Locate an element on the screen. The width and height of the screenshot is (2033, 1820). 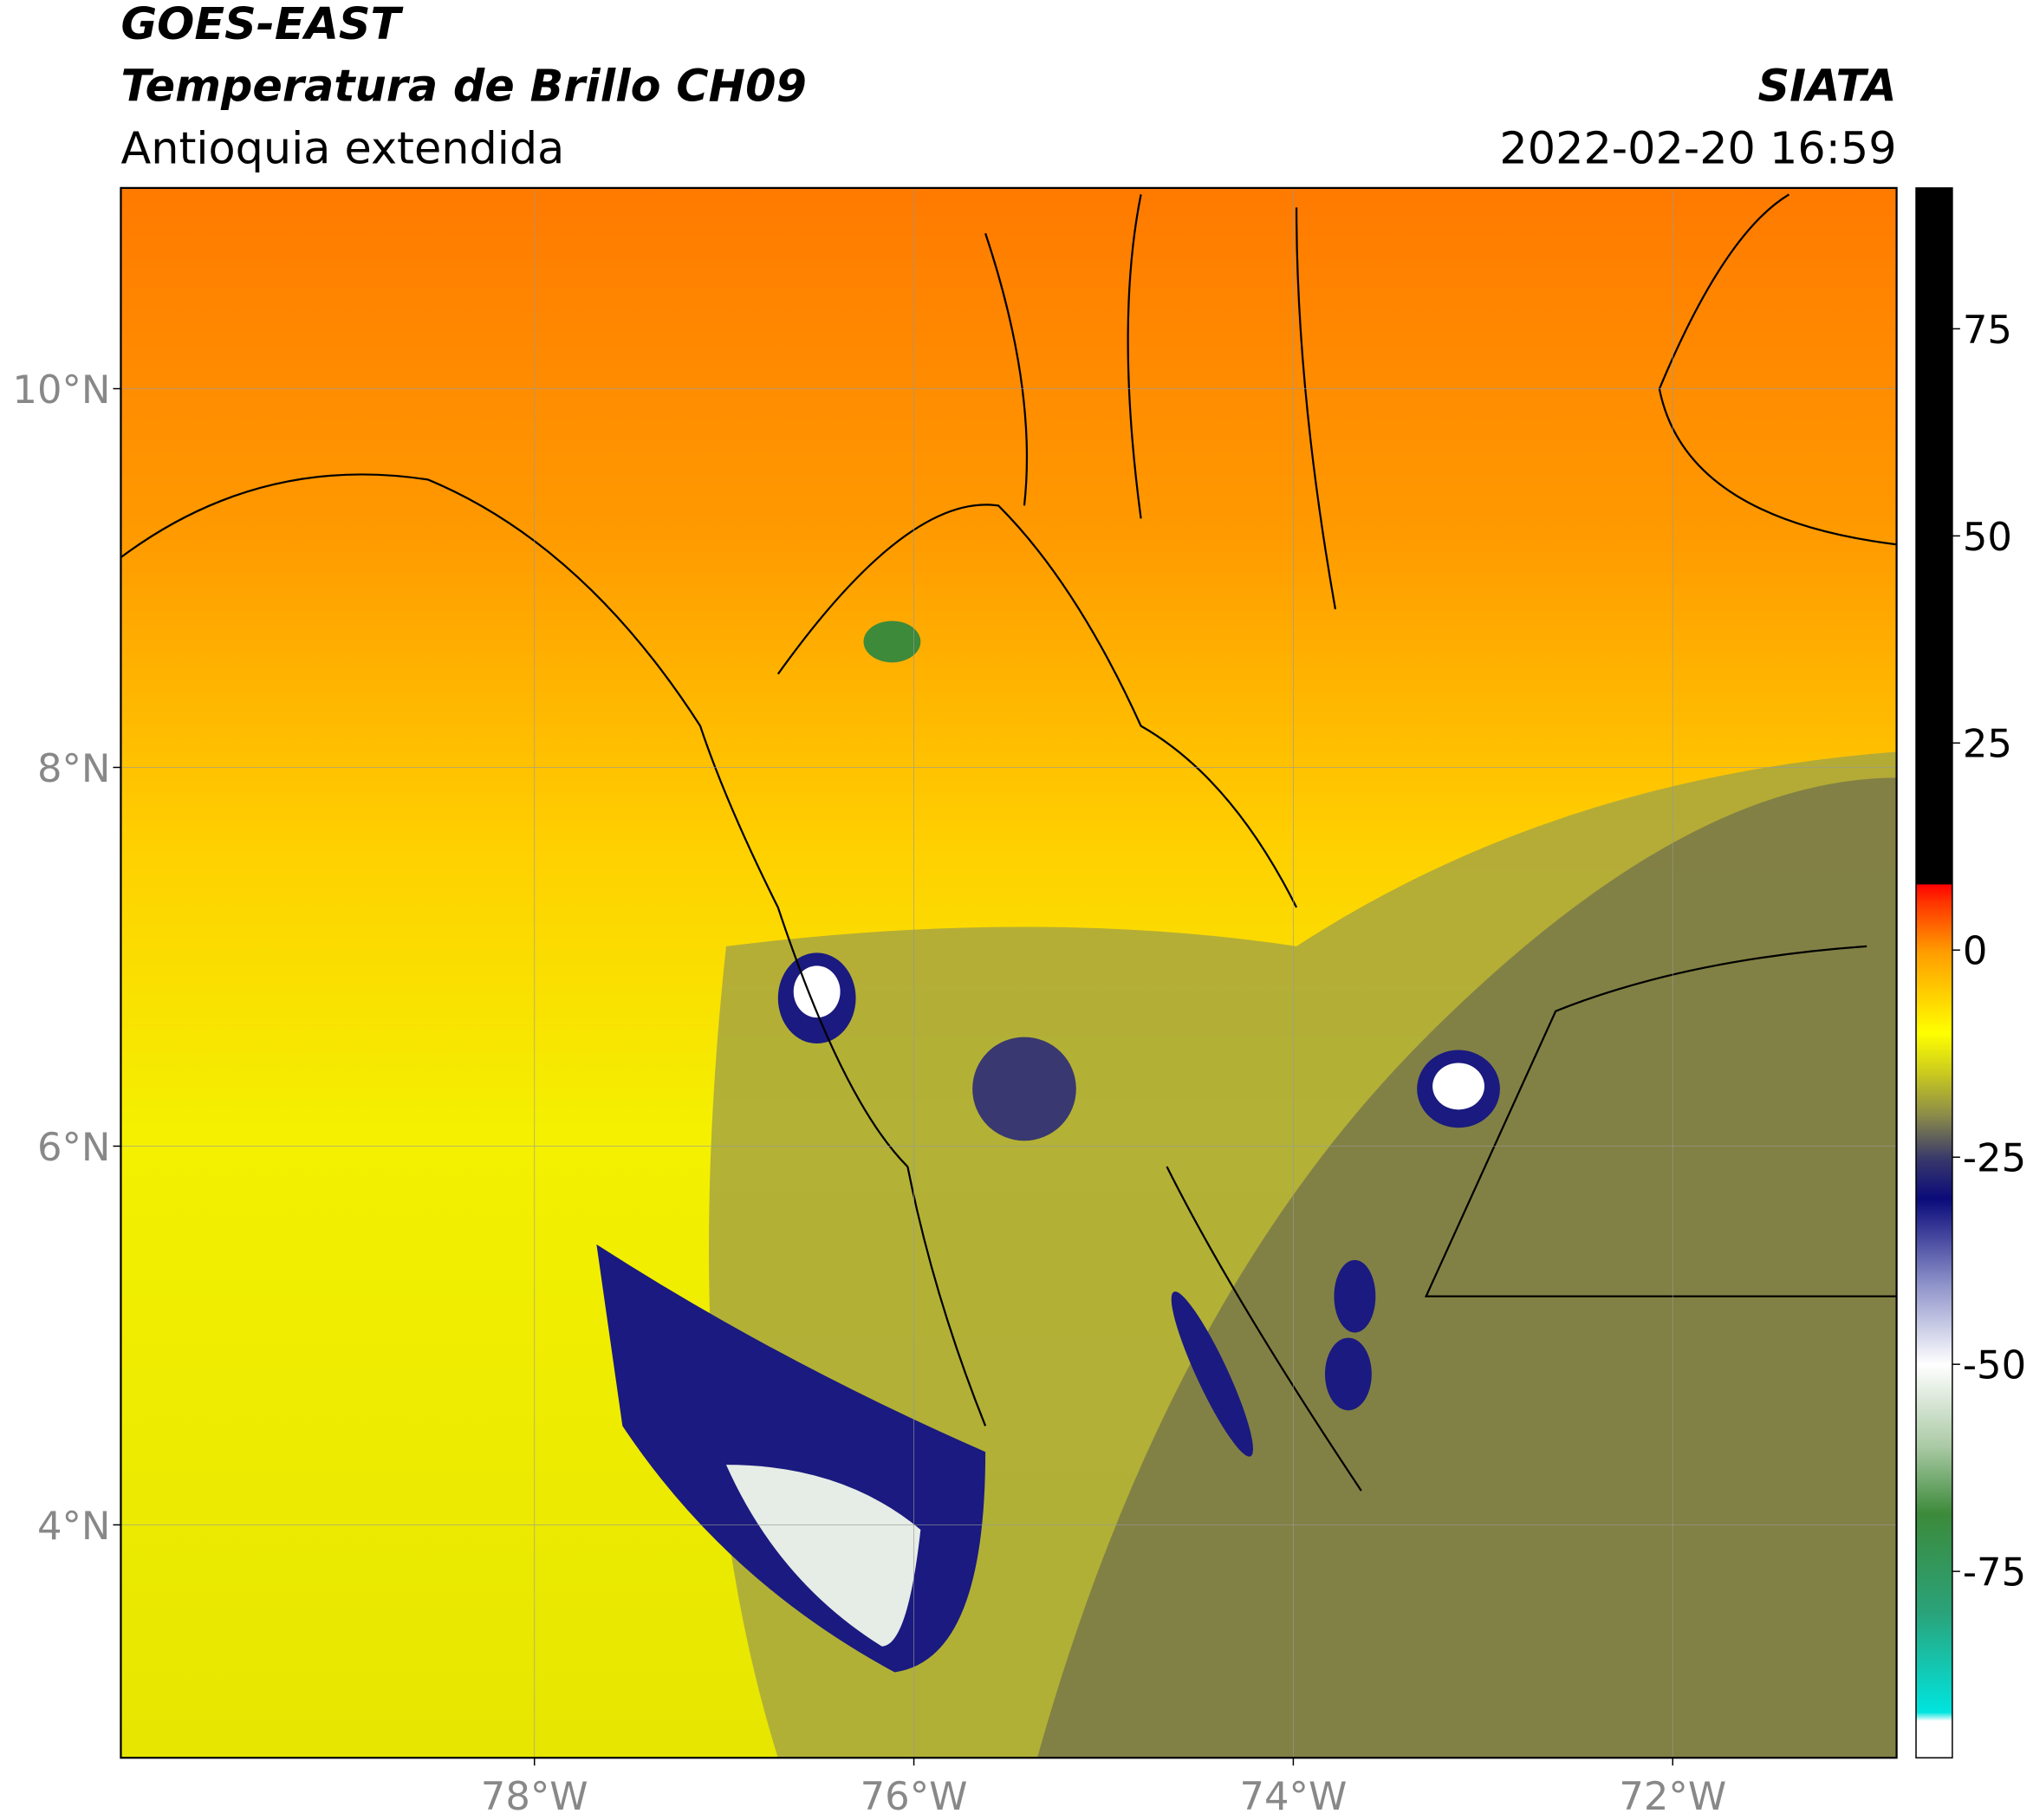
colorbar-tick-label: 75 is located at coordinates (1987, 330).